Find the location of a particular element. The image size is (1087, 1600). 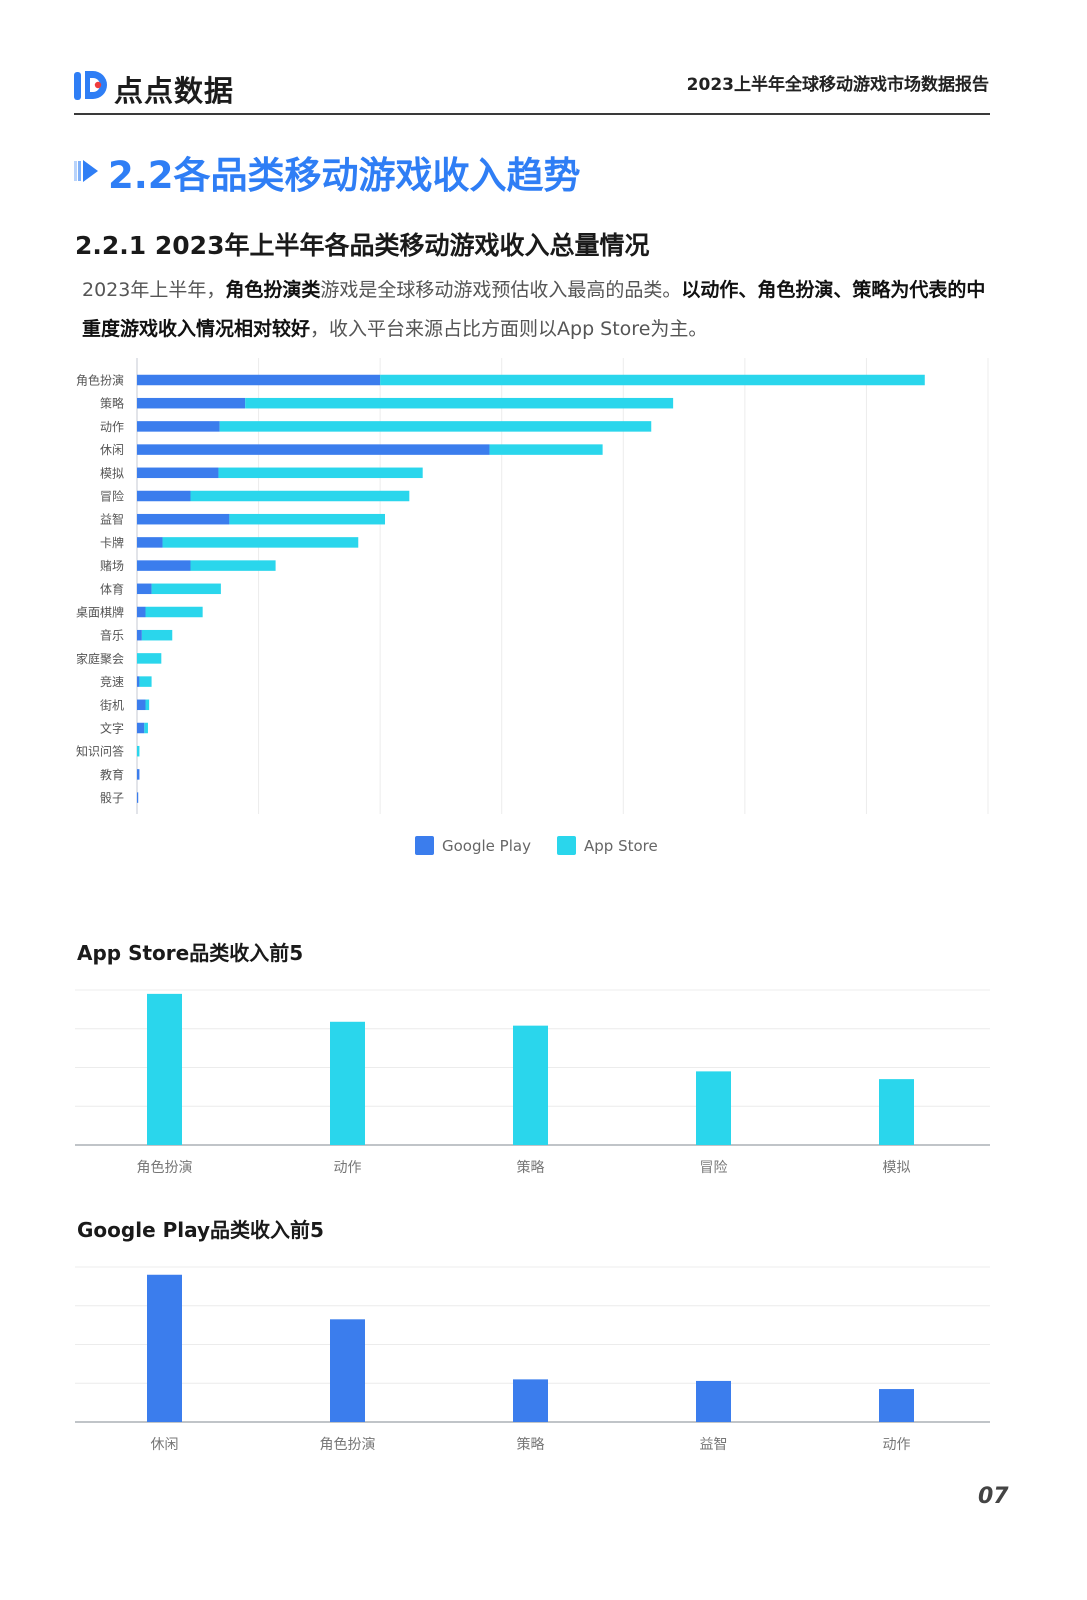

section-title: 2.2各品类移动游戏收入趋势 is located at coordinates (344, 175).